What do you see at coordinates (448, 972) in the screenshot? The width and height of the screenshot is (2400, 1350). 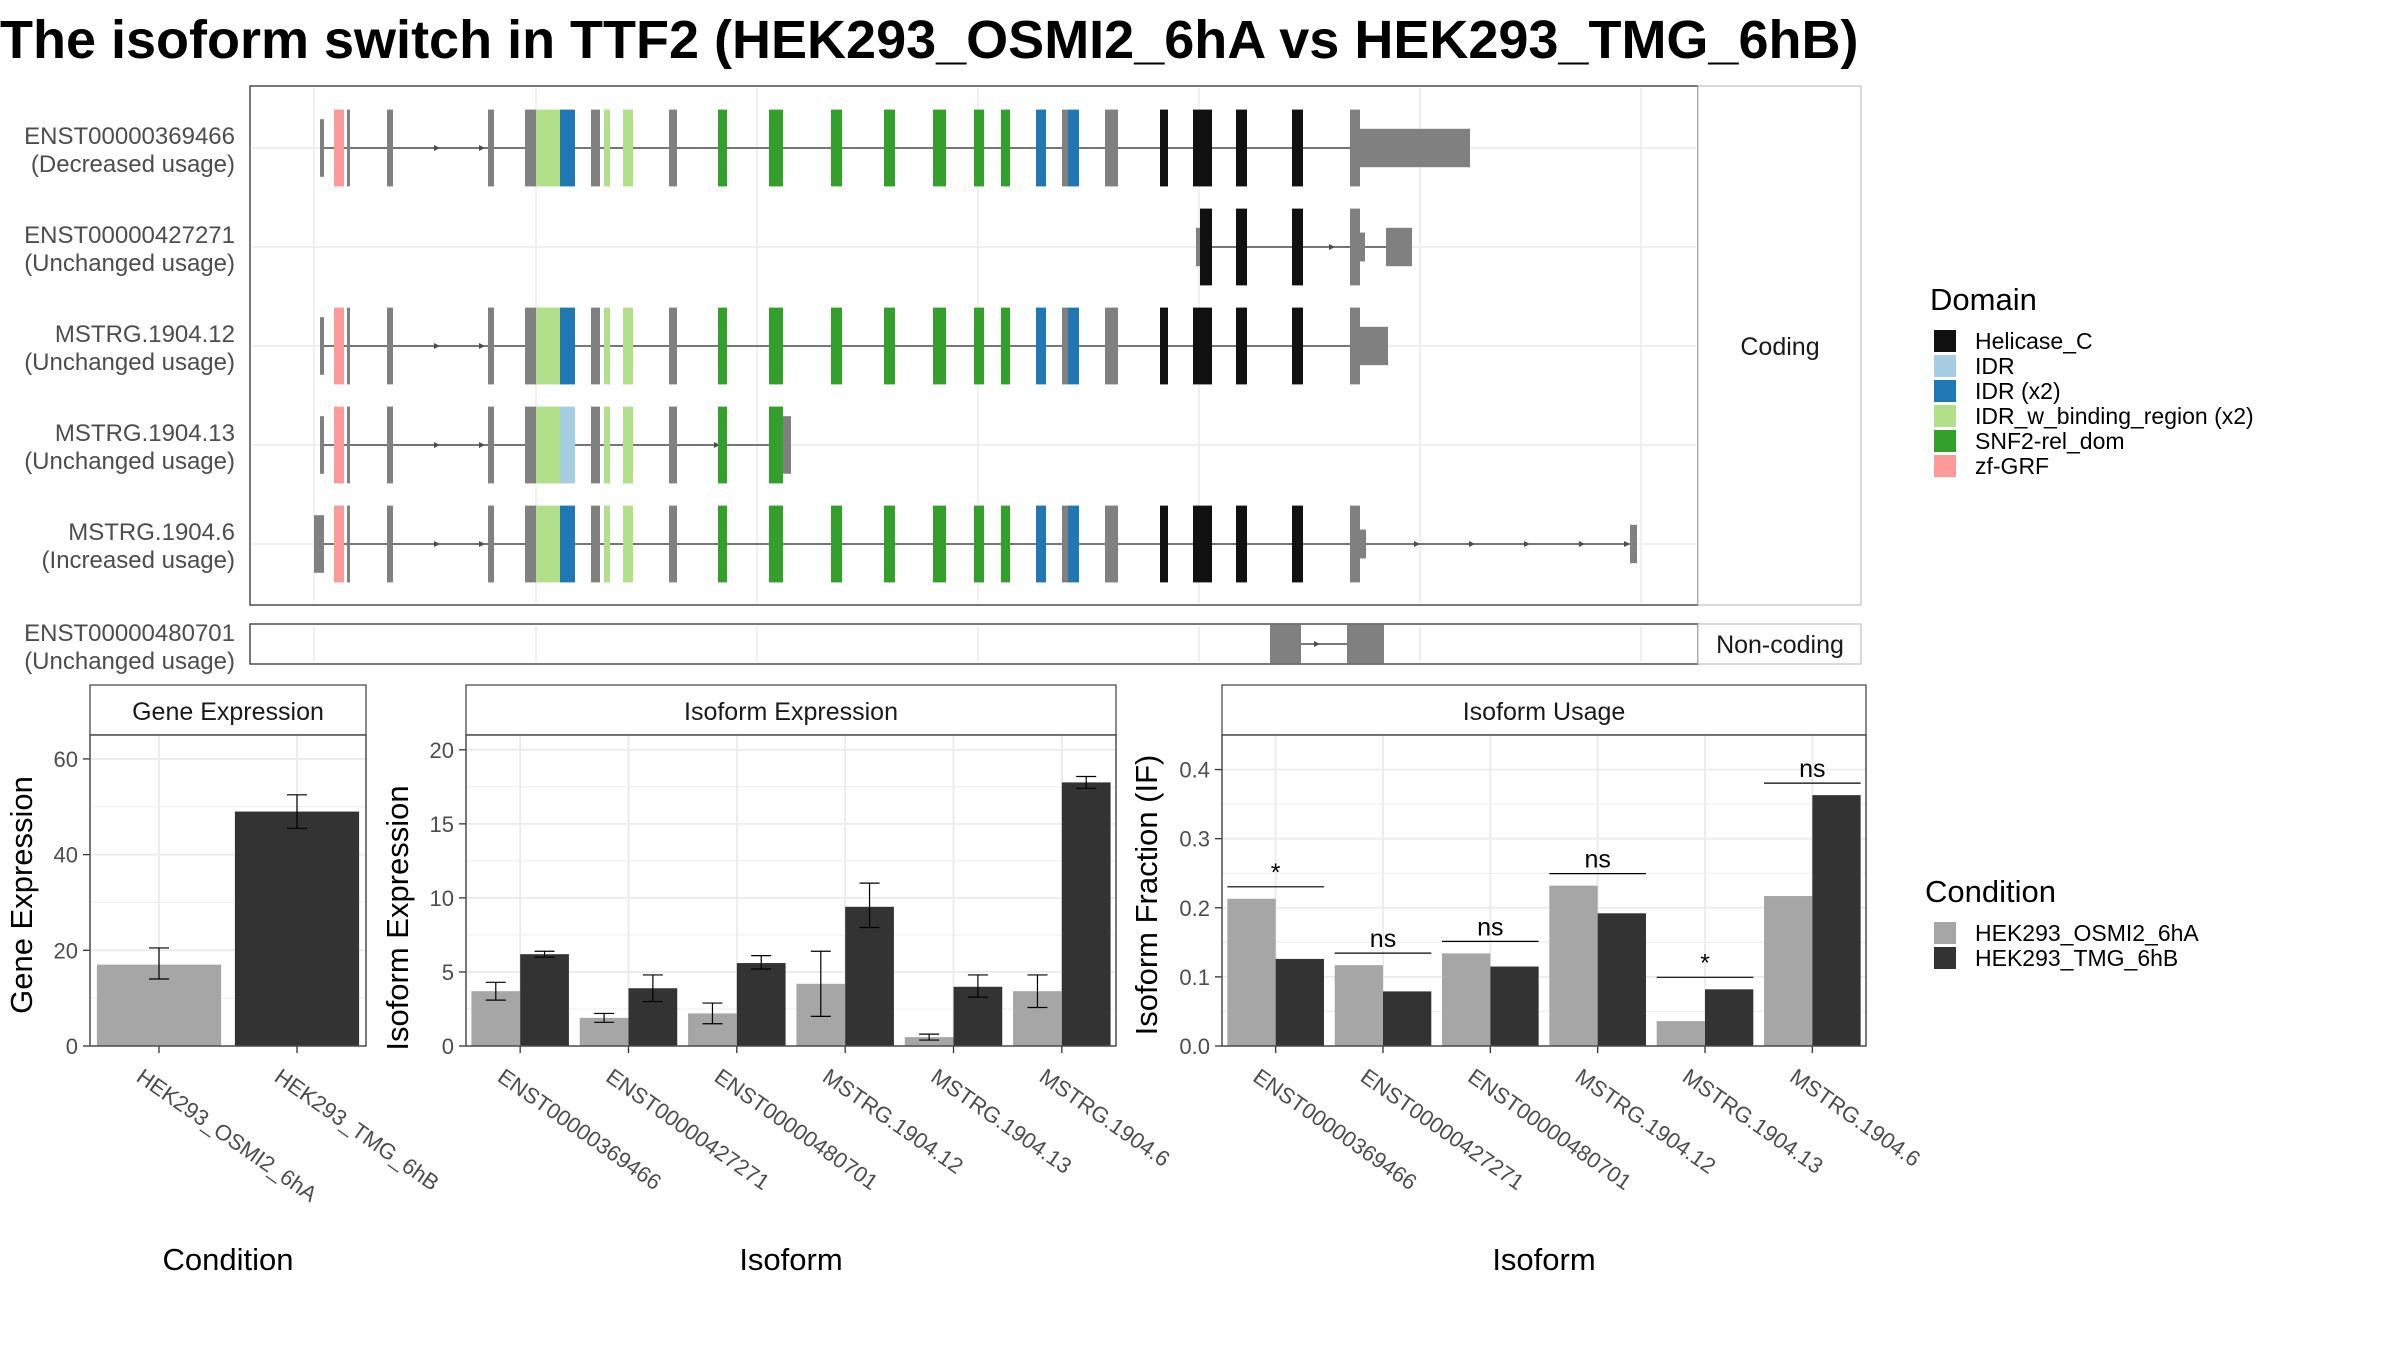 I see `y-tick-label: 5` at bounding box center [448, 972].